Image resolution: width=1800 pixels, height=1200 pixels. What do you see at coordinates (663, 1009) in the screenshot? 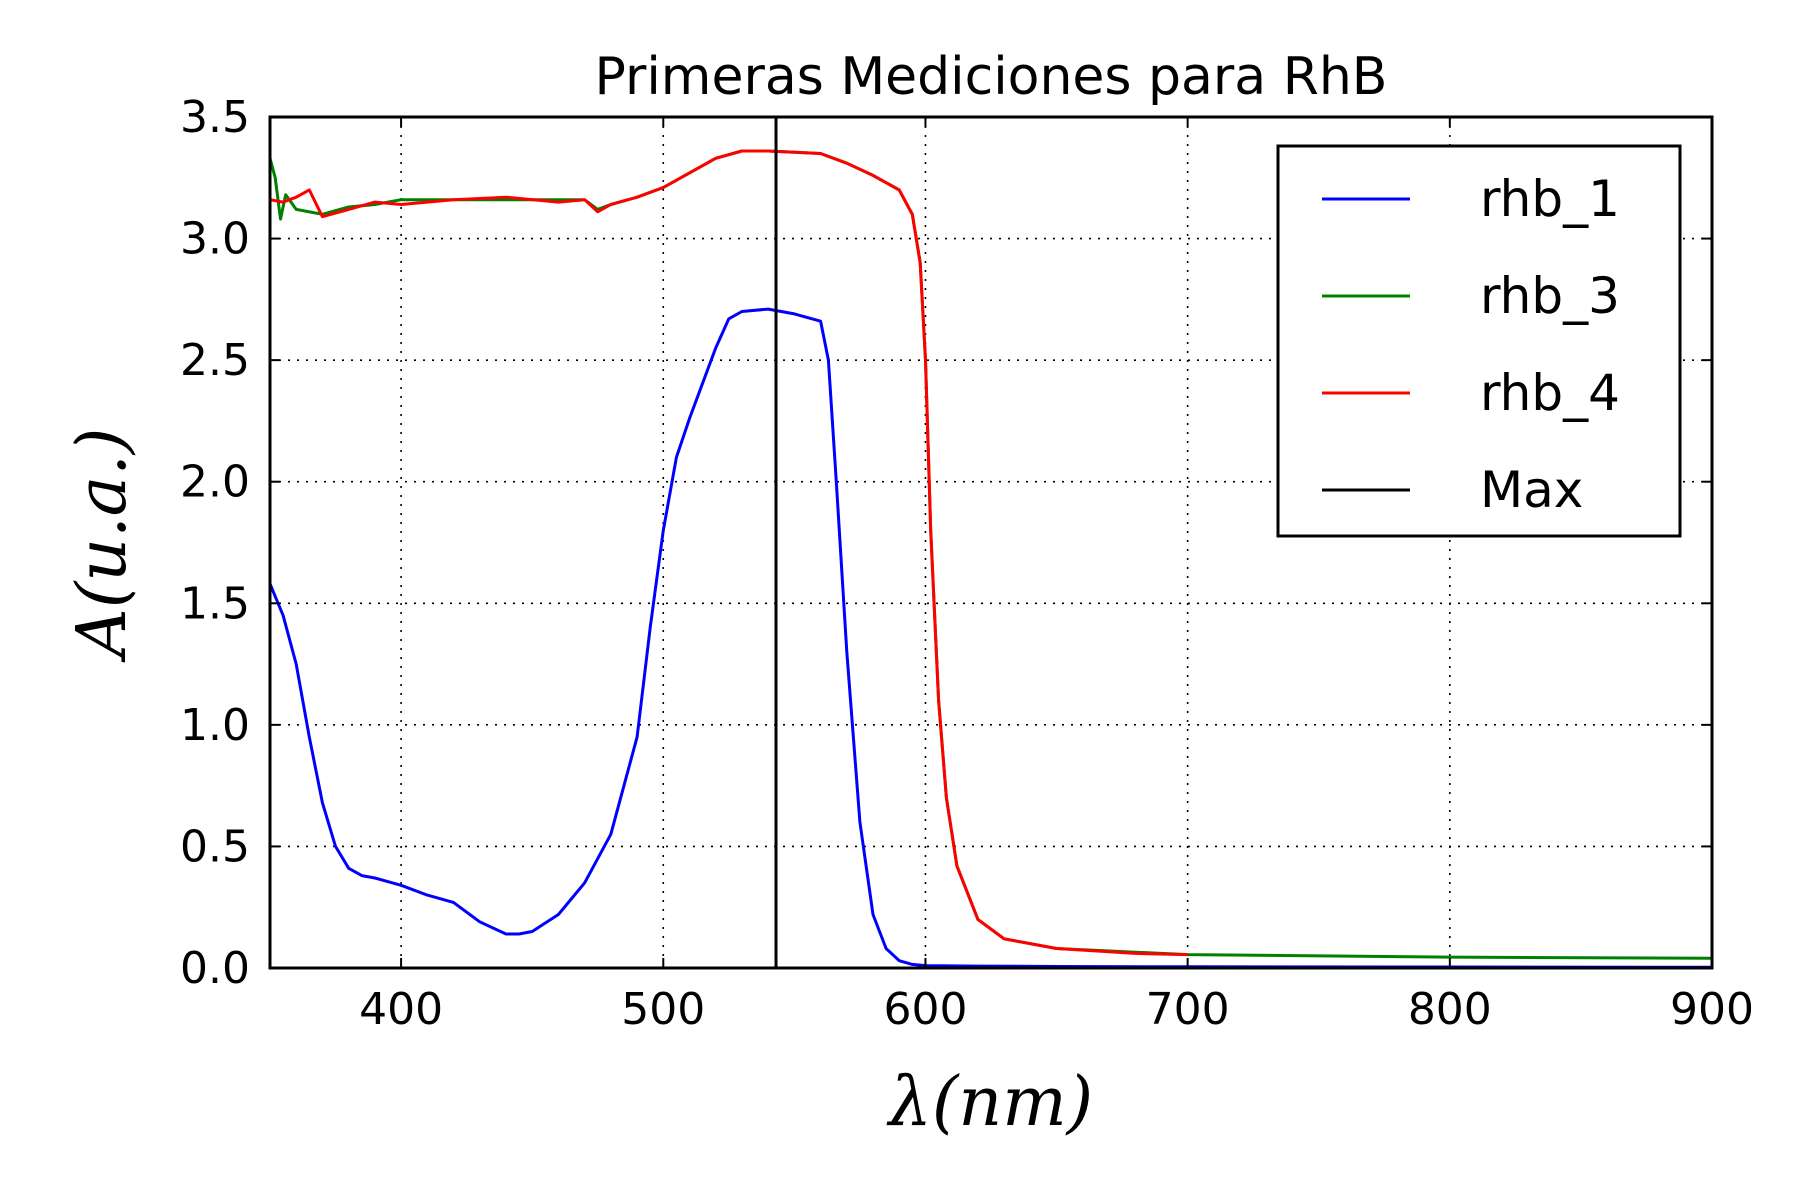
I see `x-tick-label: 500` at bounding box center [663, 1009].